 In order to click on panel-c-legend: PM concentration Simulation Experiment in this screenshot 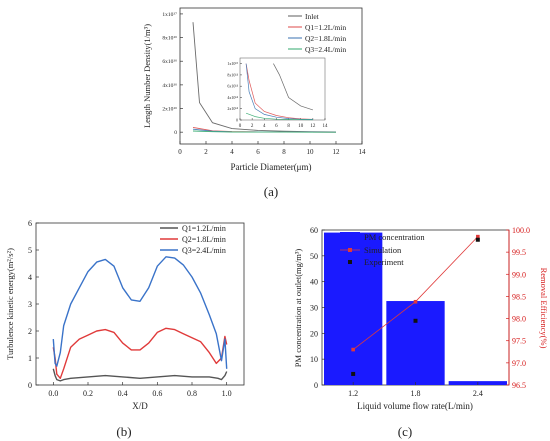, I will do `click(382, 249)`.